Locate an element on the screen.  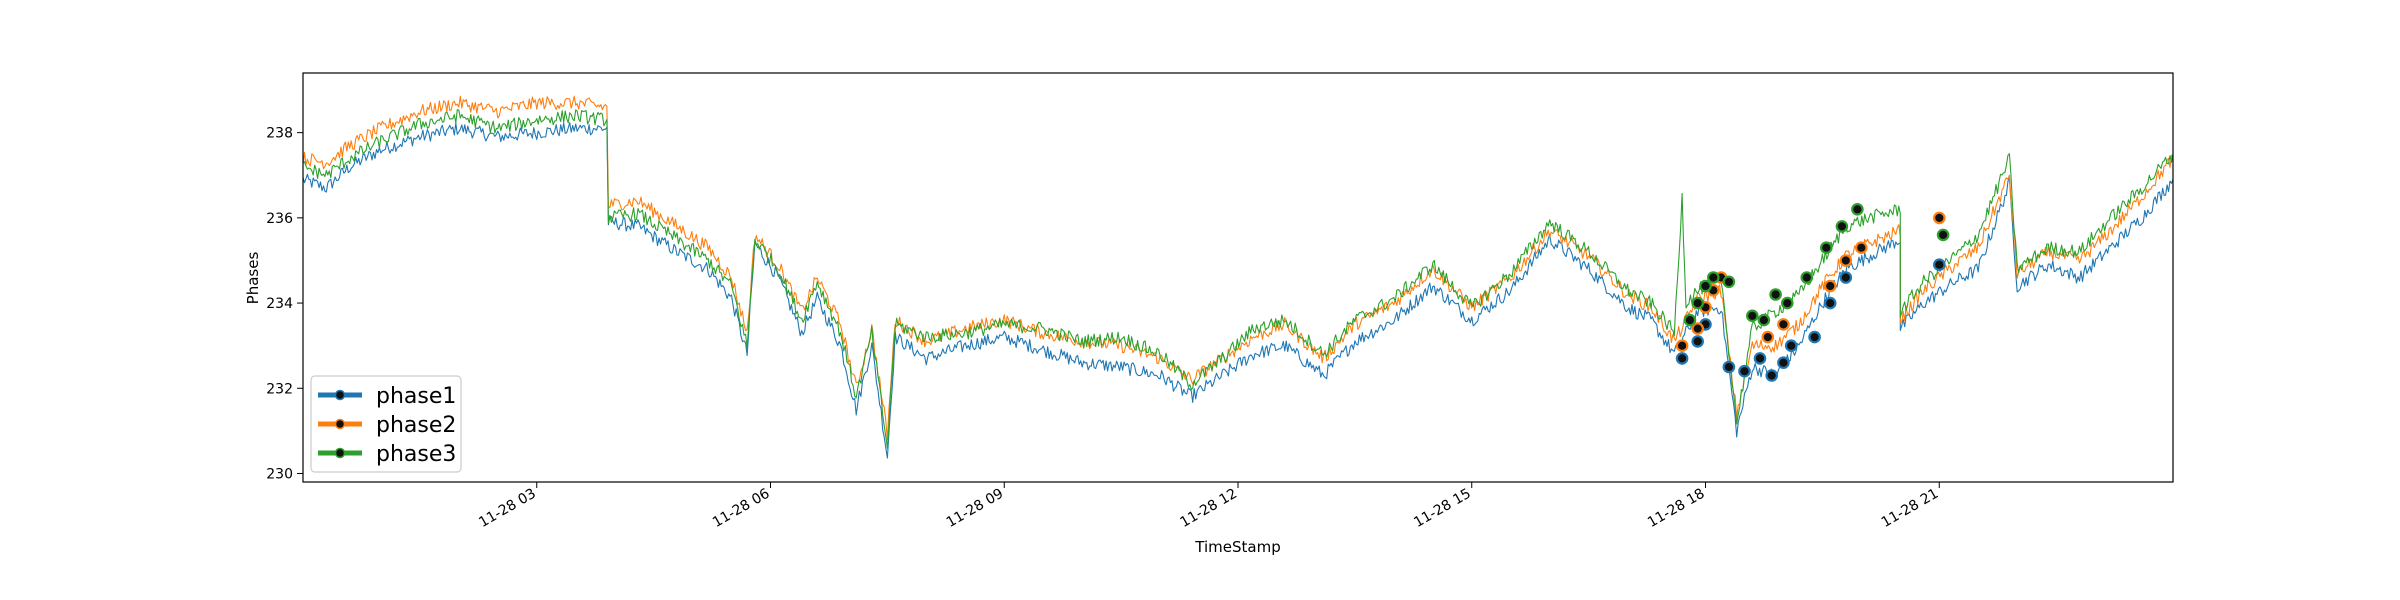
legend-marker-phase2 is located at coordinates (340, 424).